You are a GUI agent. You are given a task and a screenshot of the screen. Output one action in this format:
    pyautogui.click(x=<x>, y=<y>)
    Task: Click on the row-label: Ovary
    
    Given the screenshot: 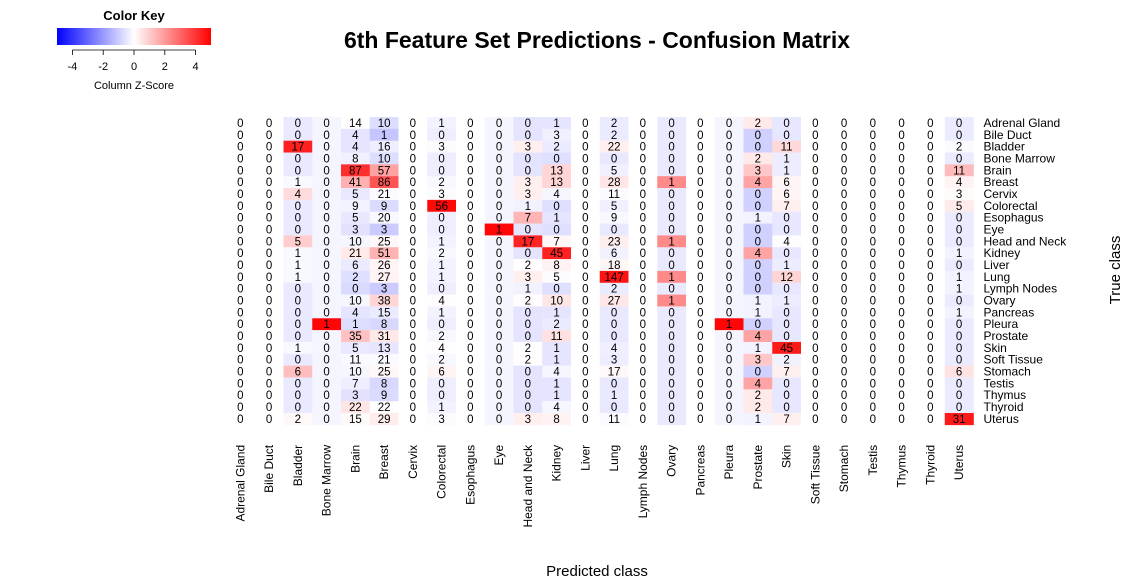 What is the action you would take?
    pyautogui.click(x=1000, y=301)
    